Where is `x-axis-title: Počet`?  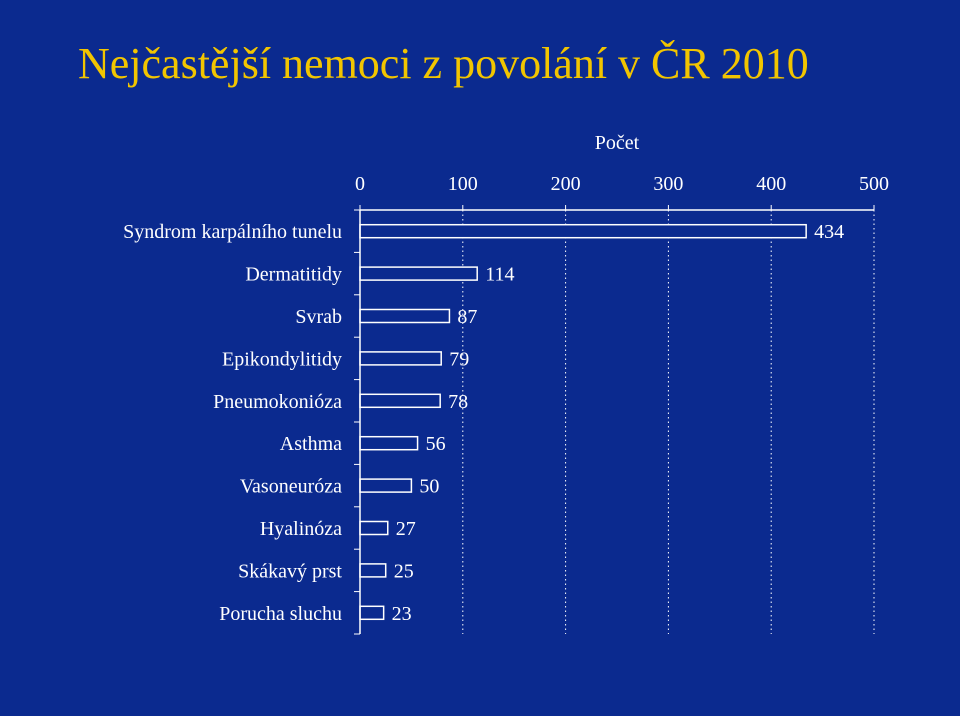 x-axis-title: Počet is located at coordinates (617, 143).